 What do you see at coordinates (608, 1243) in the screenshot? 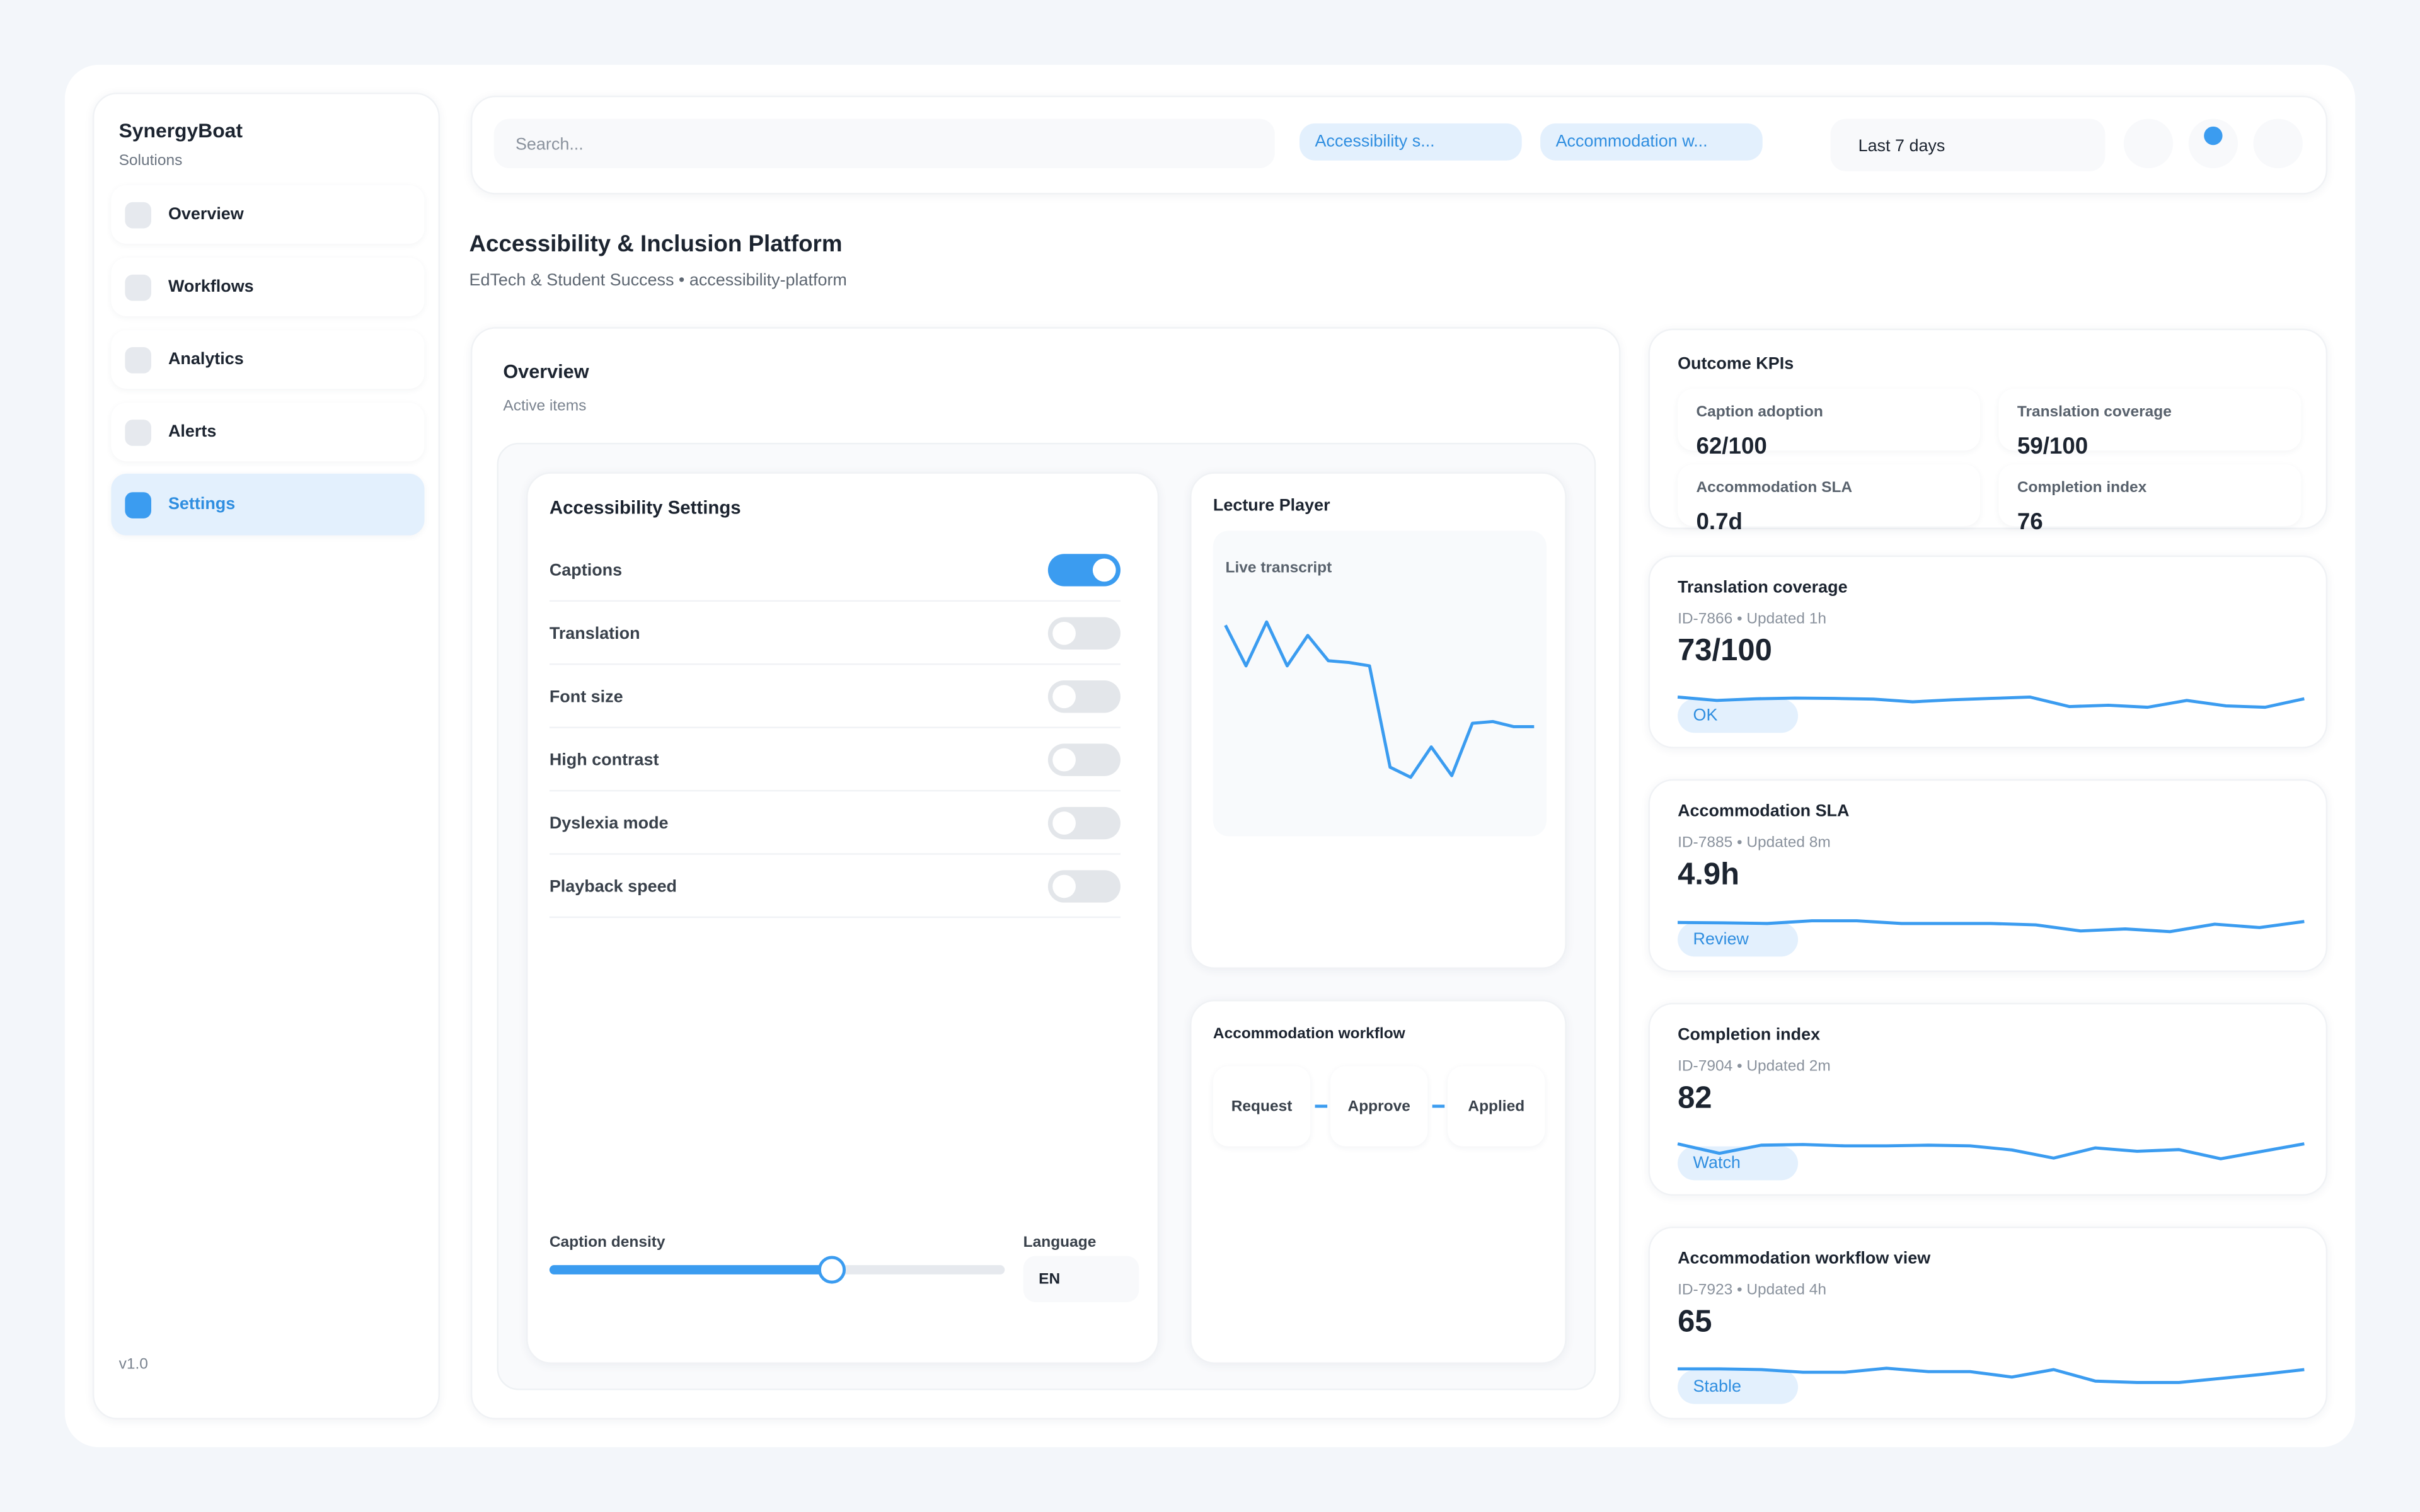
I see `caption-density-label: Caption density` at bounding box center [608, 1243].